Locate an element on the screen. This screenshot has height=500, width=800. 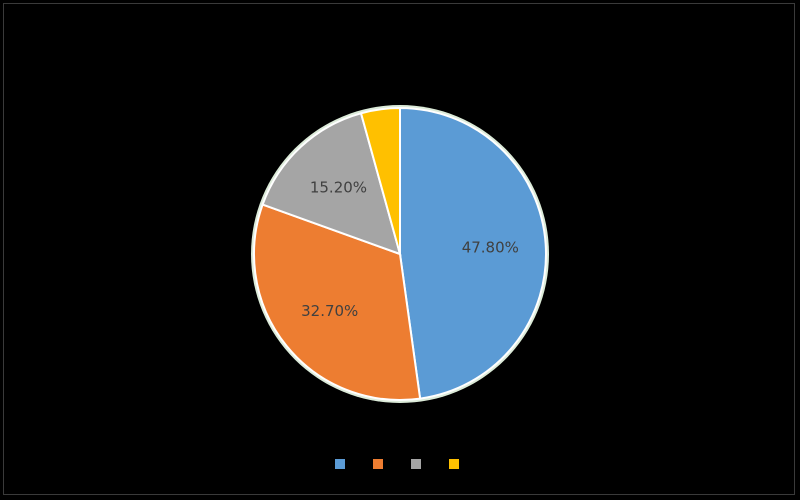
data-label-2: 32.70% is located at coordinates (329, 311).